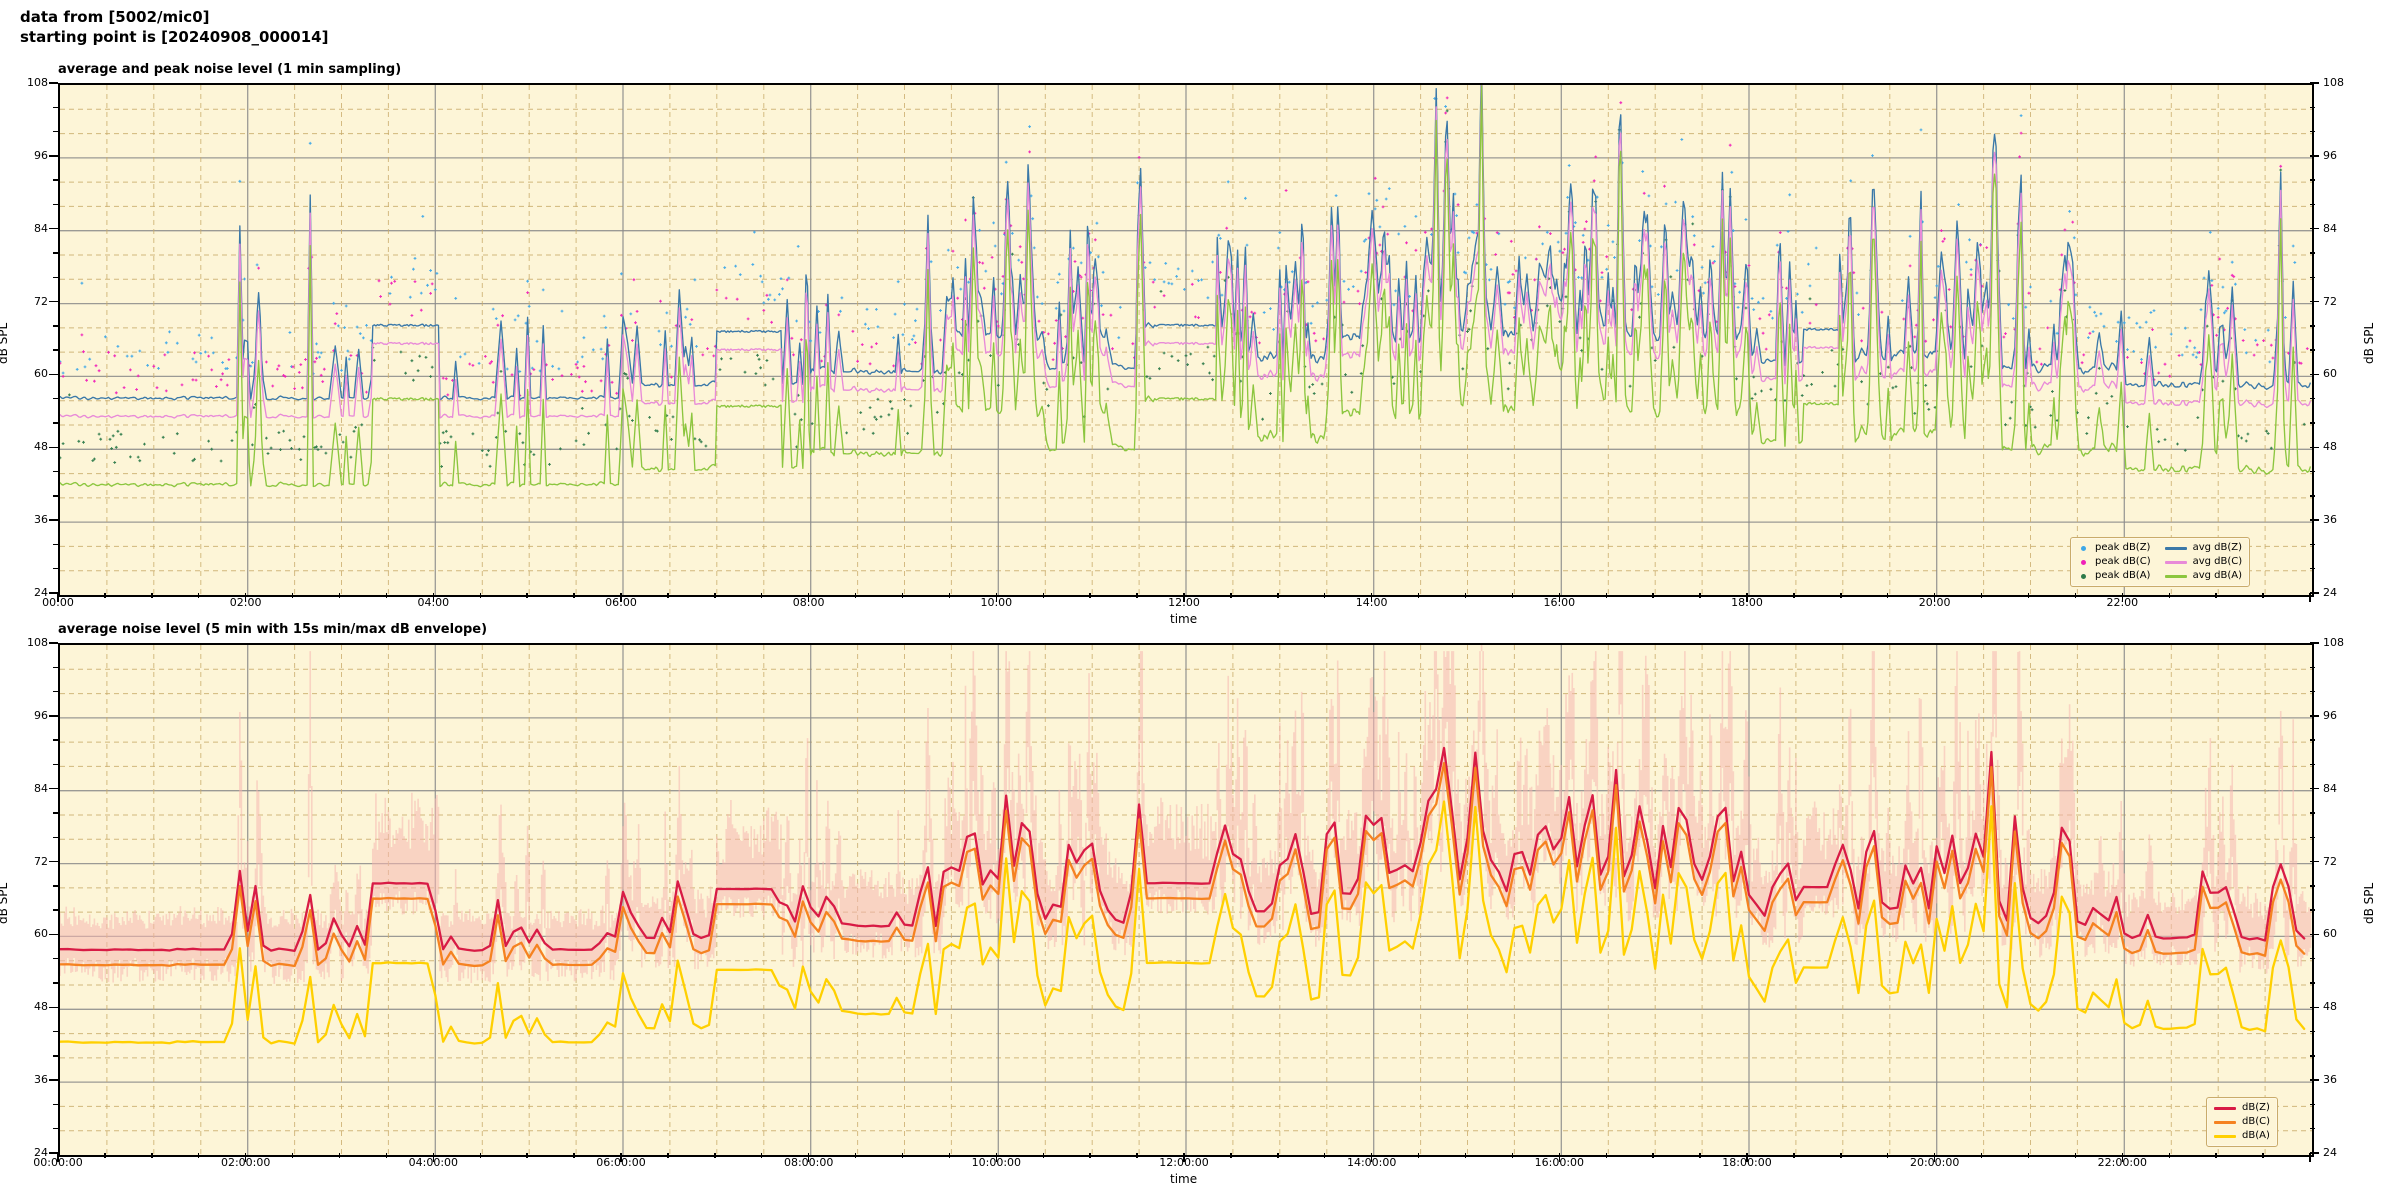 This screenshot has height=1200, width=2400. Describe the element at coordinates (2242, 1136) in the screenshot. I see `legend-item: dB(A)` at that location.